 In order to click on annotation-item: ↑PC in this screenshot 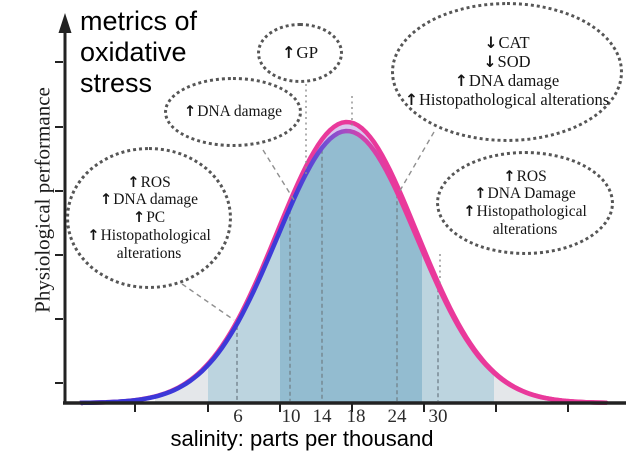, I will do `click(149, 218)`.